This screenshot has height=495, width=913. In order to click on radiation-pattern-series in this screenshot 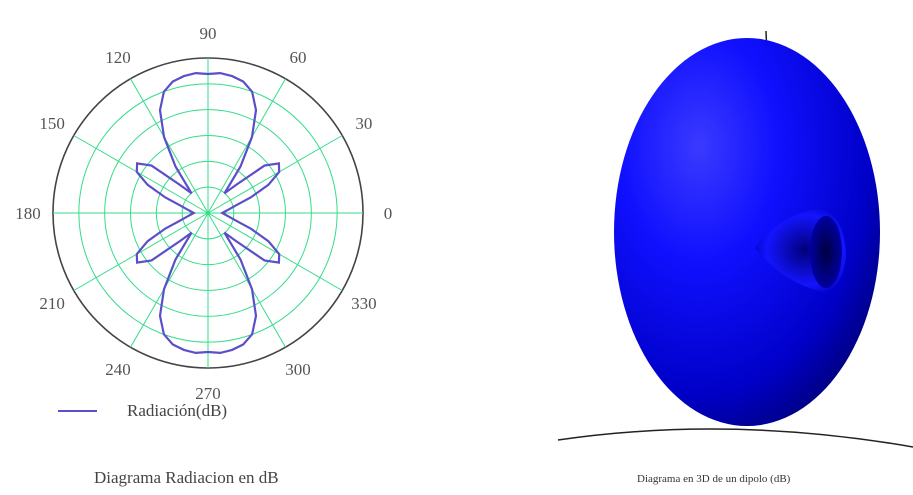, I will do `click(208, 213)`.